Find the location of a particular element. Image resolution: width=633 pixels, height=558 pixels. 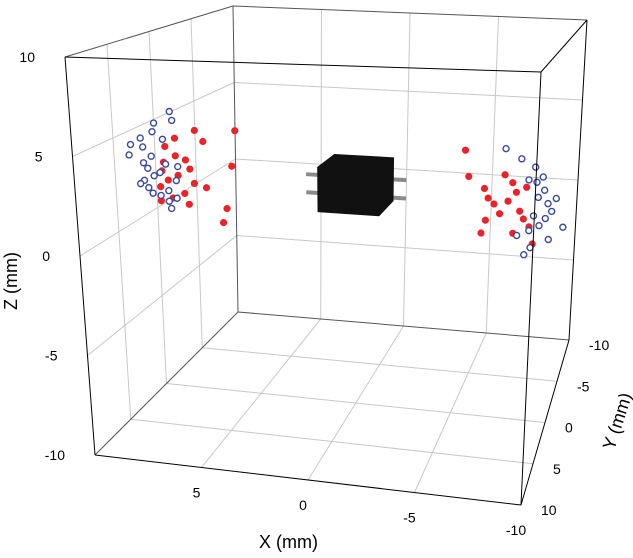

z-tick-label: 5 is located at coordinates (39, 157).